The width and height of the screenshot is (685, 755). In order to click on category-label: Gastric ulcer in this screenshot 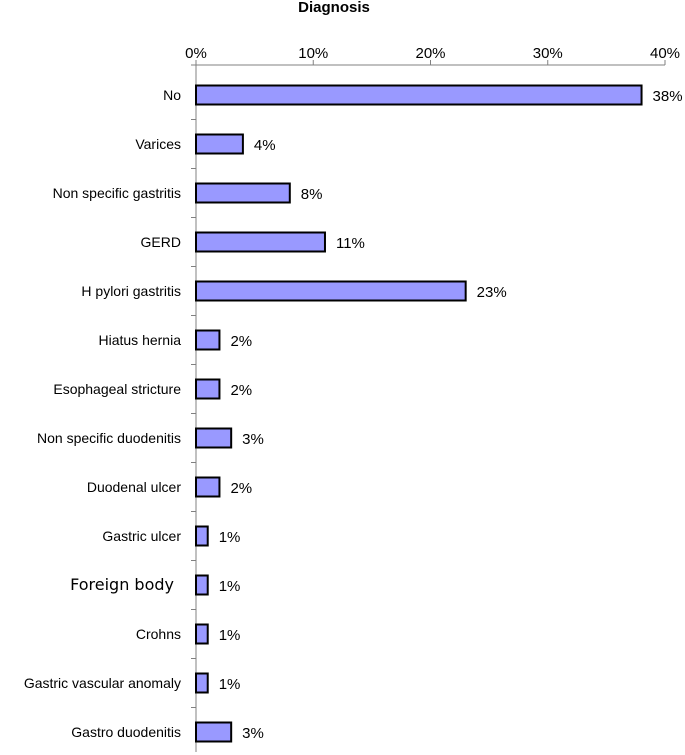, I will do `click(141, 536)`.